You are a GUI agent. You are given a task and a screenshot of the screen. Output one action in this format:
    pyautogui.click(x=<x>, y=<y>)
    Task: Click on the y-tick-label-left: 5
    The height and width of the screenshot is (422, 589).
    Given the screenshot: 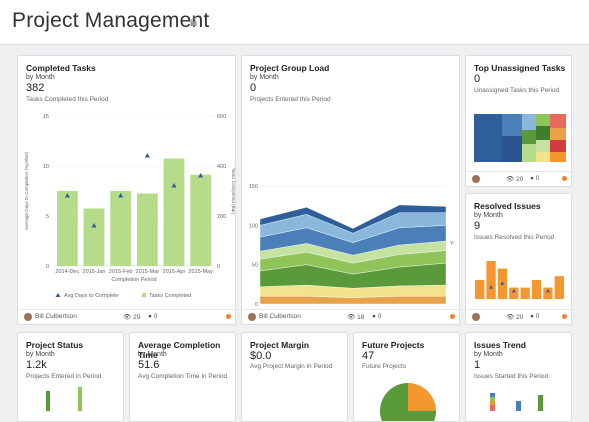 What is the action you would take?
    pyautogui.click(x=47, y=217)
    